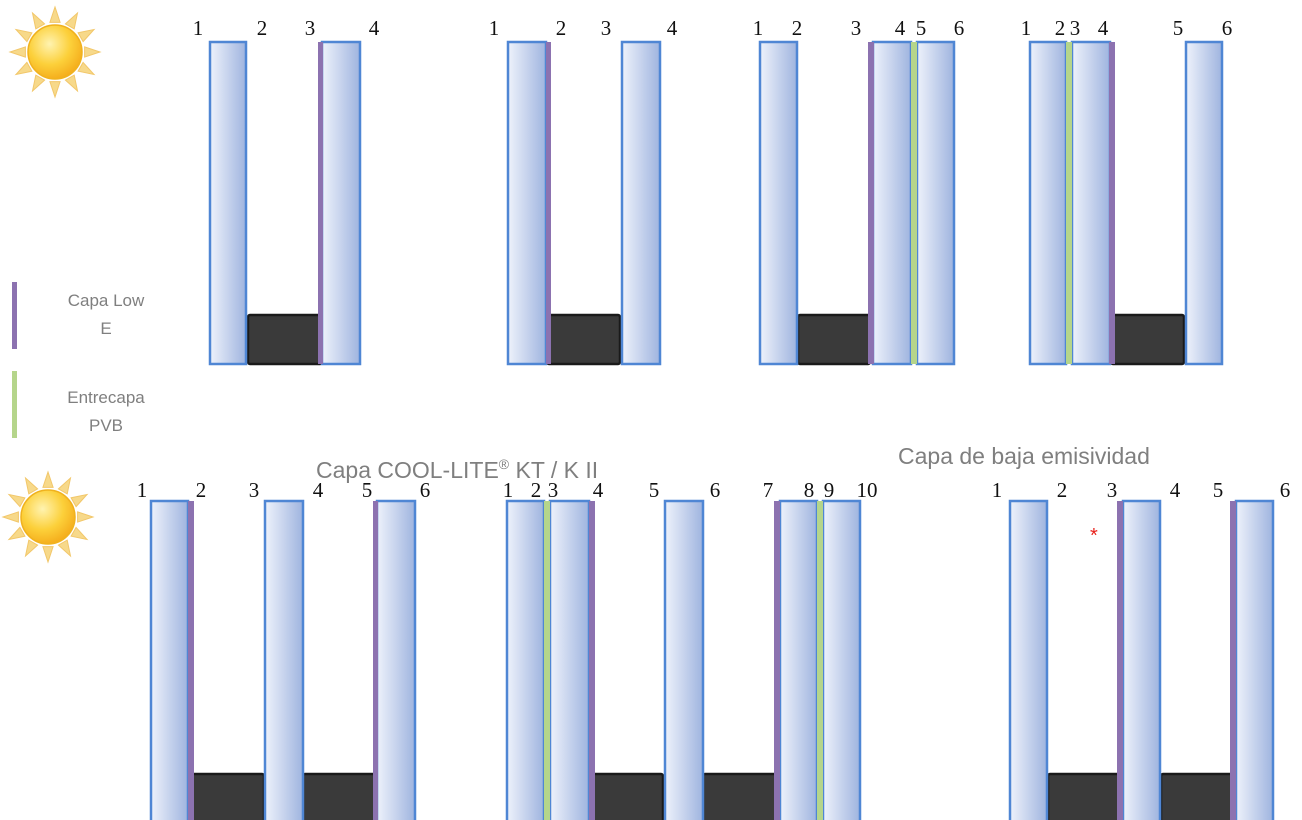 This screenshot has height=820, width=1302. I want to click on cool-lite-caption: Capa COOL-LITE® KT / K II, so click(457, 469).